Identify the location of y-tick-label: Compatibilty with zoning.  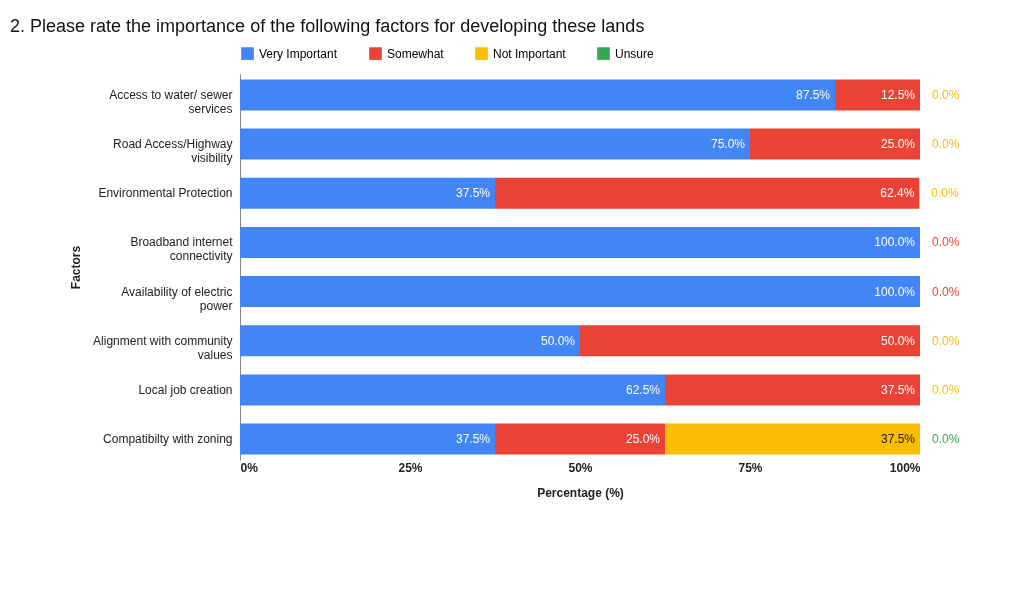
(168, 439).